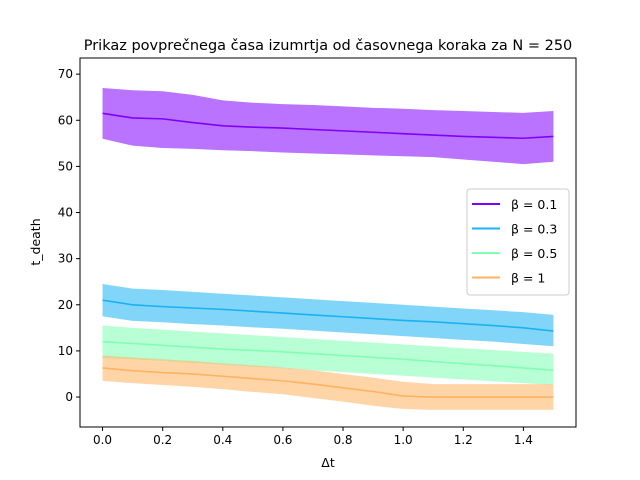 The height and width of the screenshot is (480, 640). What do you see at coordinates (282, 440) in the screenshot?
I see `x-tick-label: 0.6` at bounding box center [282, 440].